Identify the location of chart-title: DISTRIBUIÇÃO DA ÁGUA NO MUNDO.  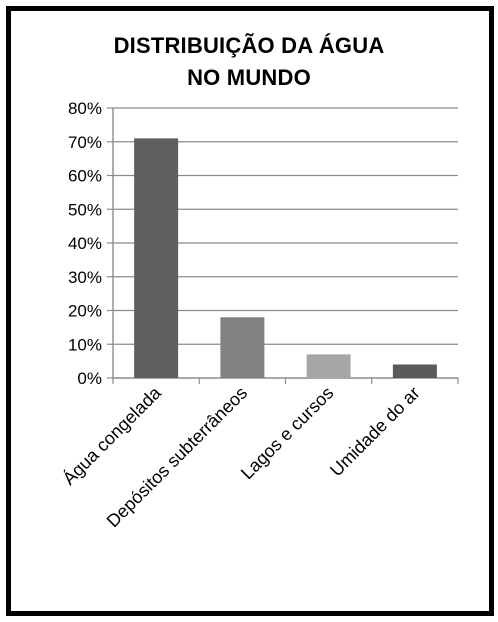
(249, 62).